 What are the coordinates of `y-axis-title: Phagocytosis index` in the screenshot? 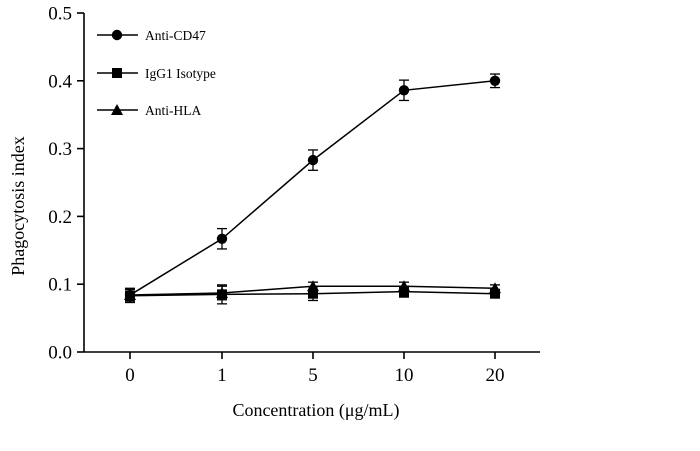 It's located at (18, 206).